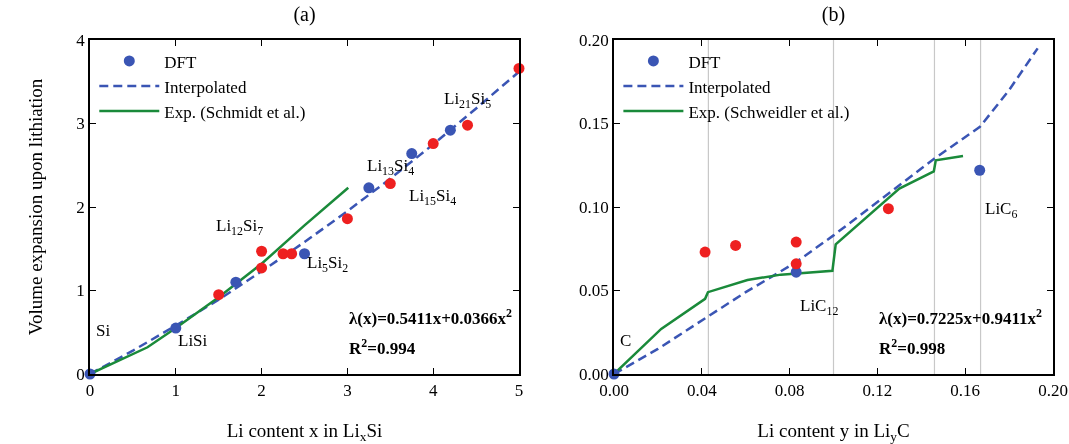 The width and height of the screenshot is (1069, 444). Describe the element at coordinates (103, 330) in the screenshot. I see `annotation: Si` at that location.